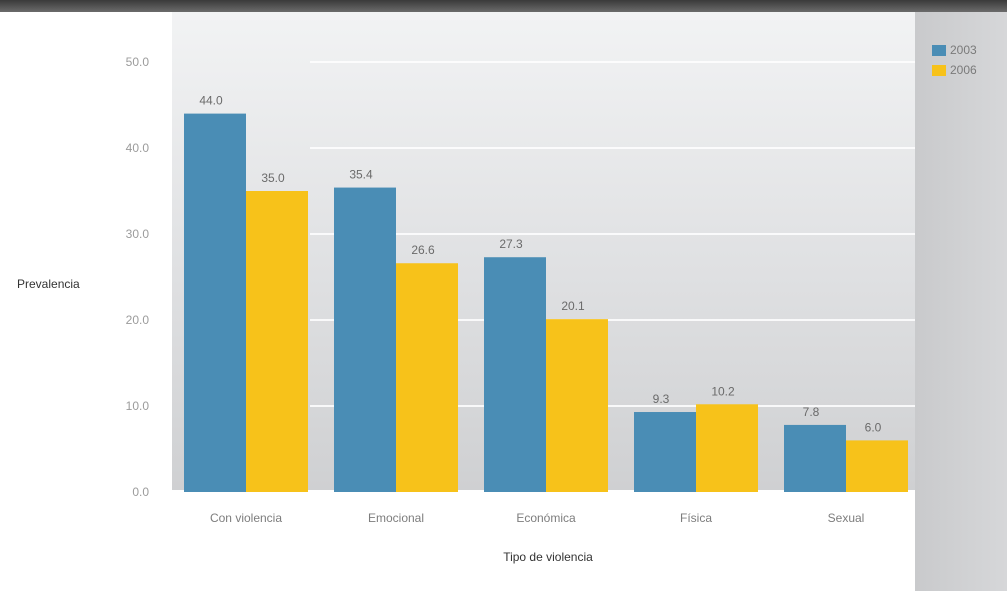 The height and width of the screenshot is (591, 1007). Describe the element at coordinates (138, 62) in the screenshot. I see `y-tick-label: 50.0` at that location.